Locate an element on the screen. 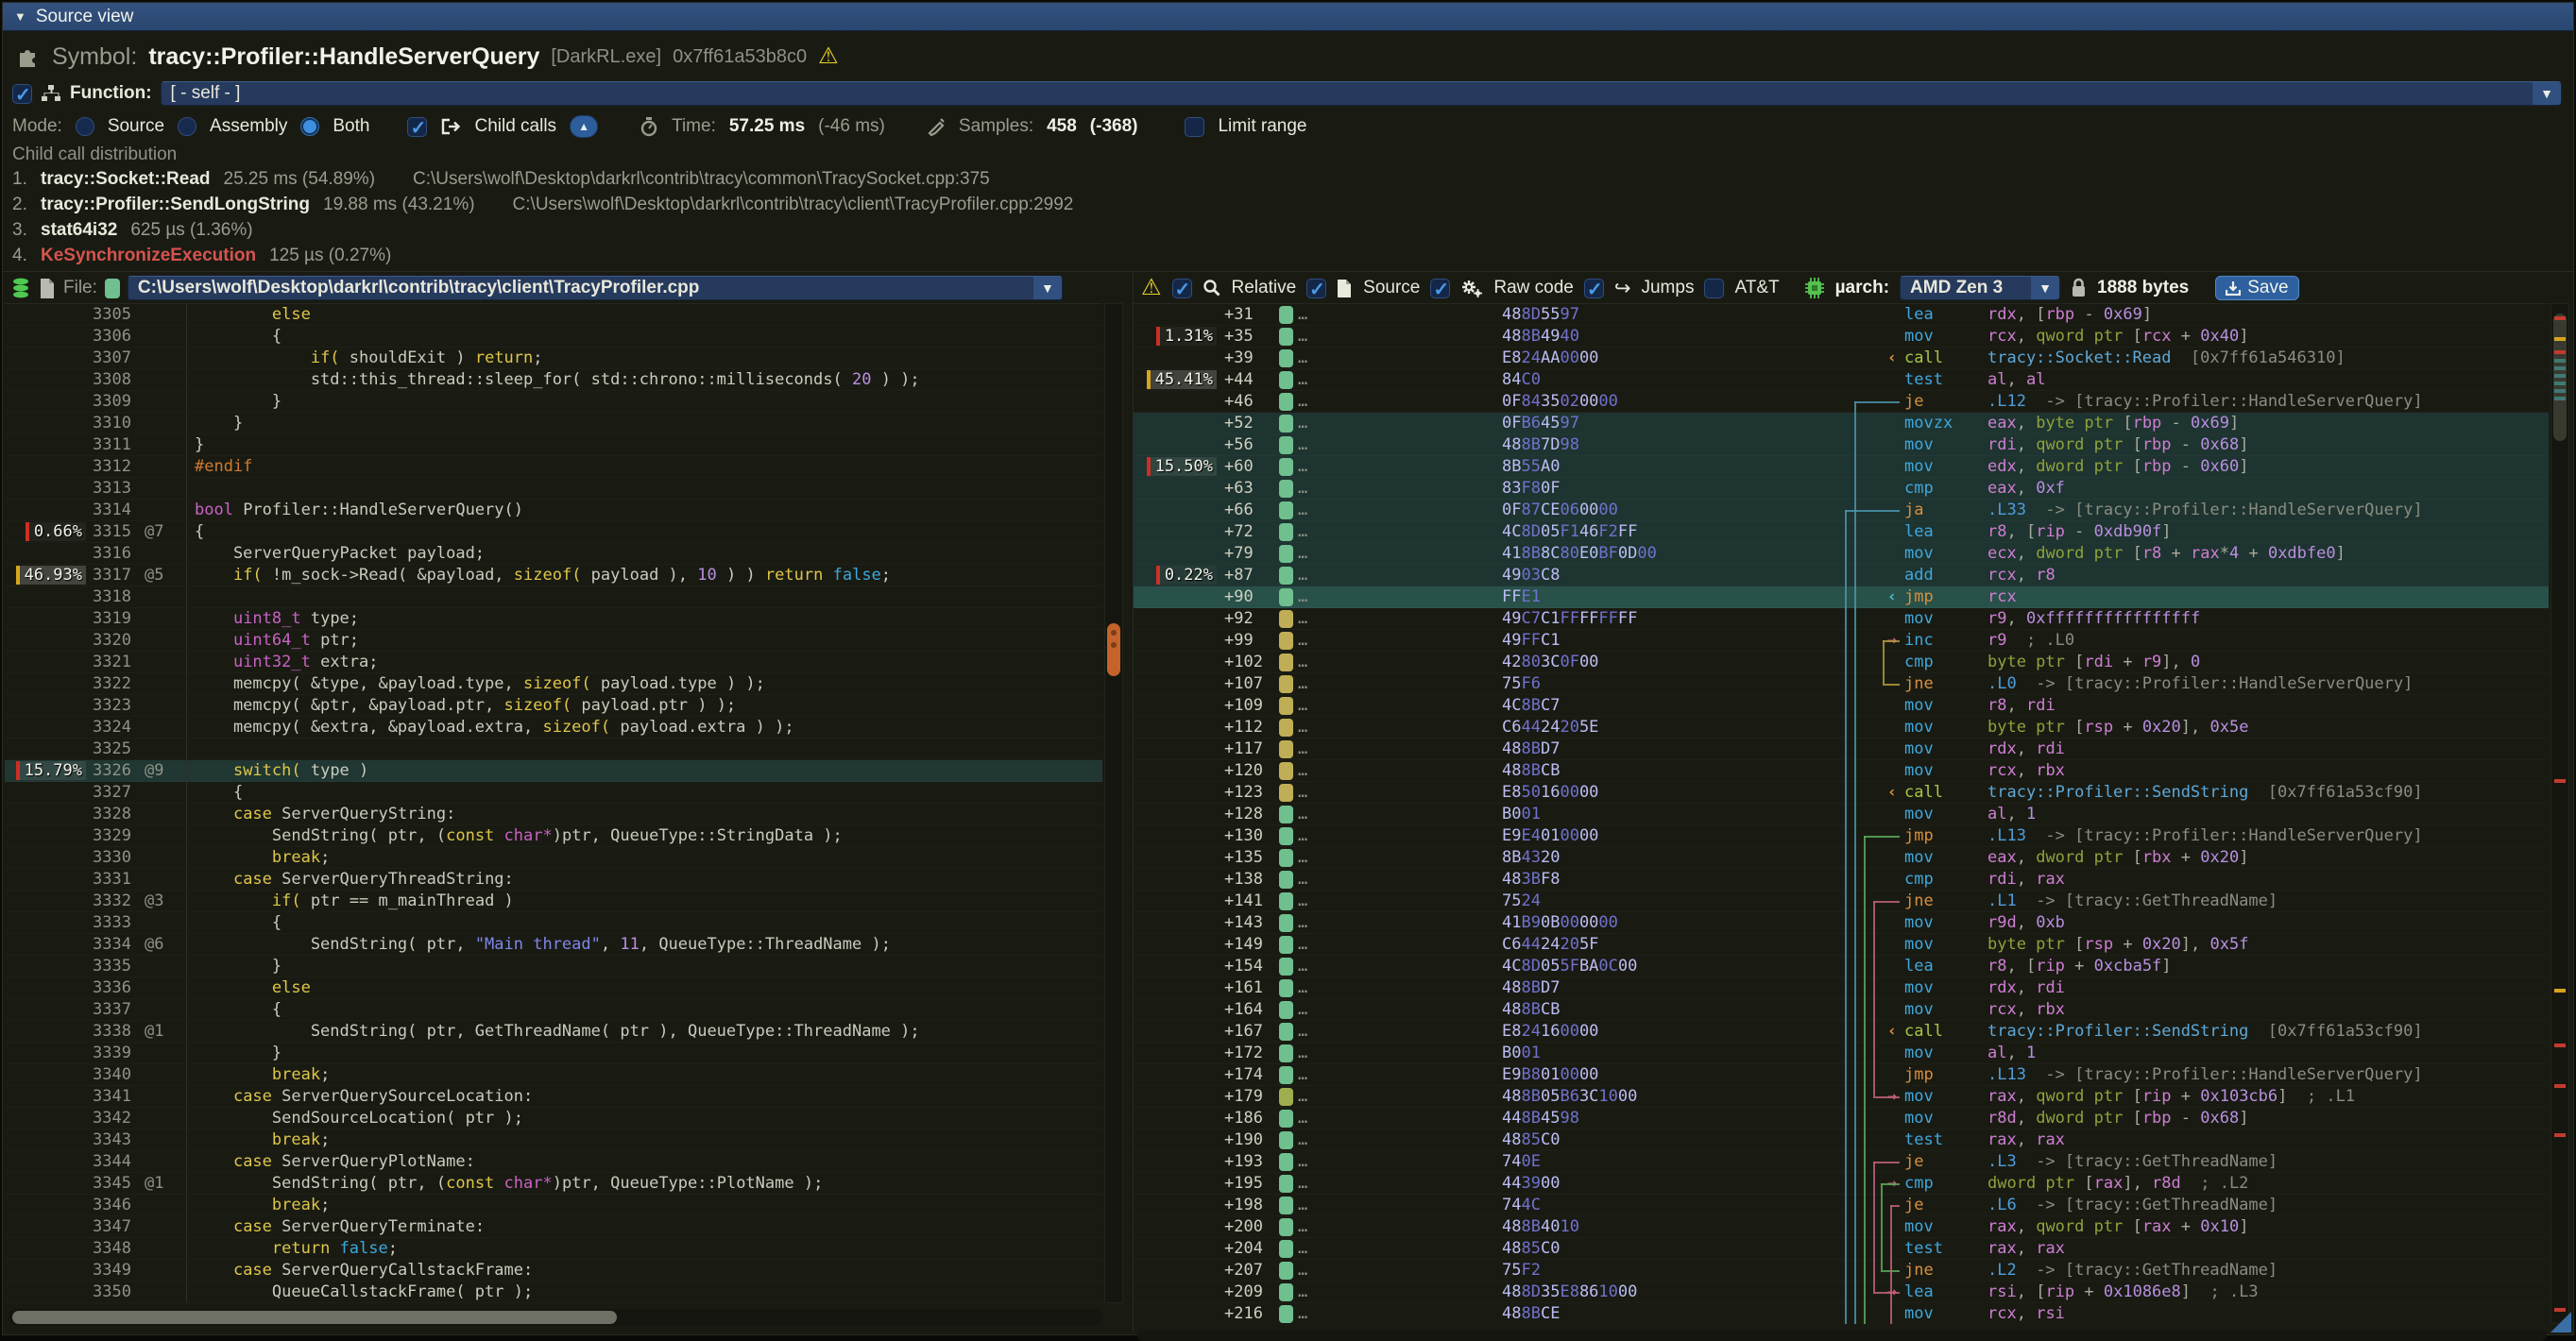 The height and width of the screenshot is (1341, 2576). title-bar: ▼ Source view is located at coordinates (1288, 17).